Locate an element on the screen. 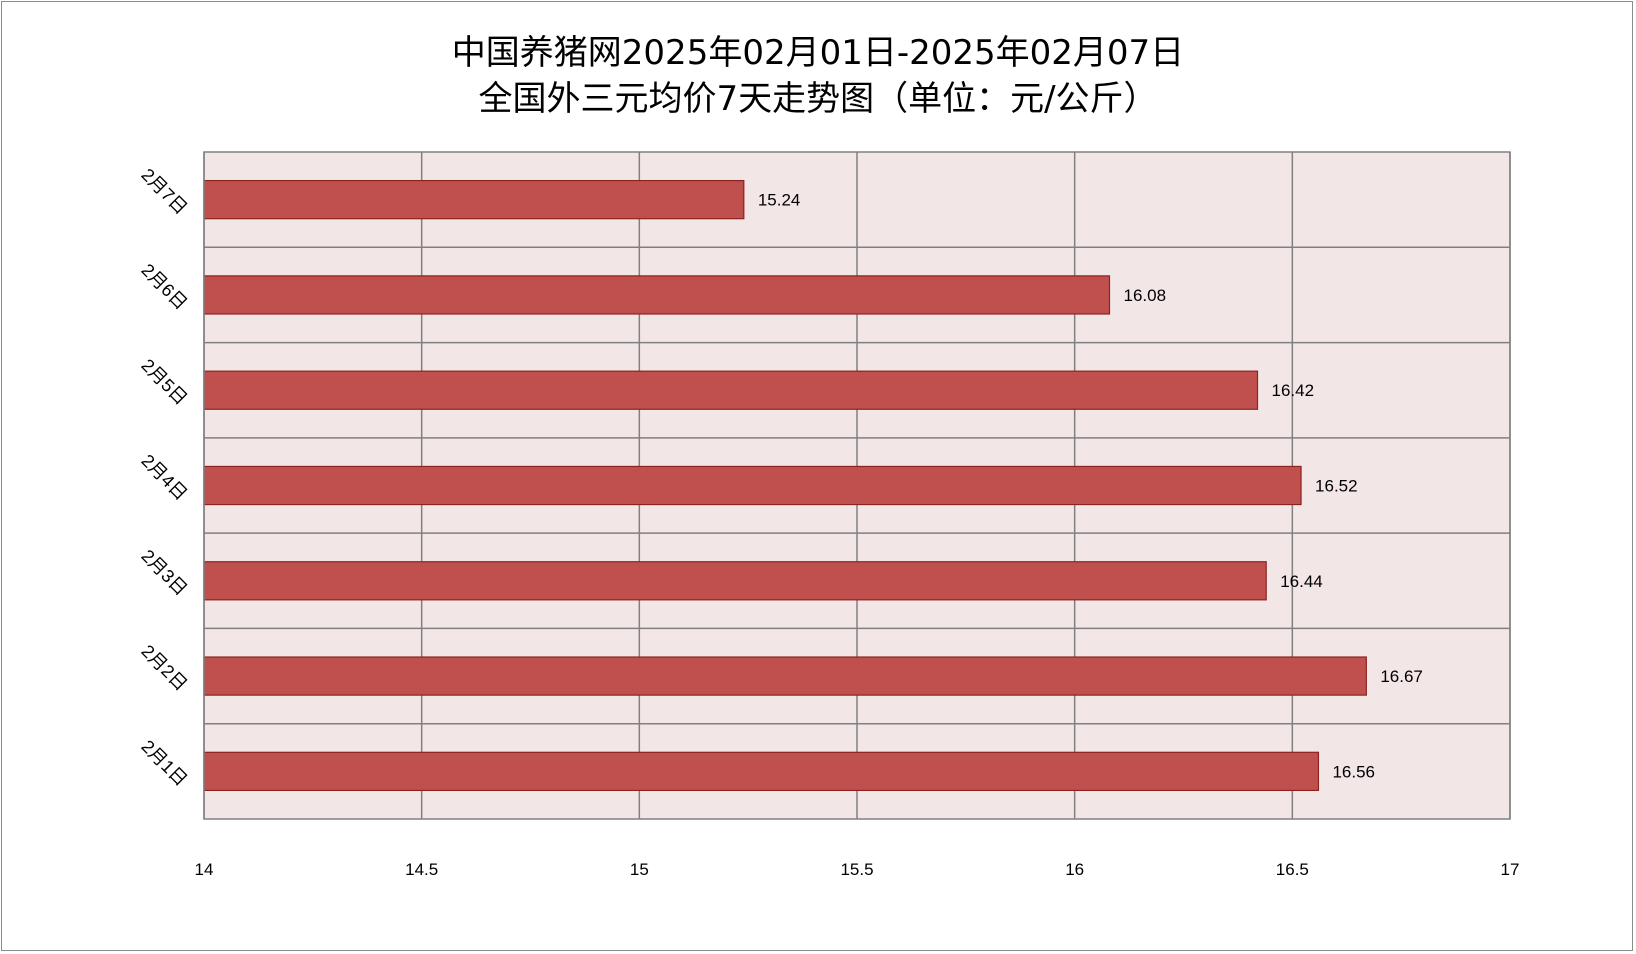 Image resolution: width=1636 pixels, height=954 pixels. y-tick-label-7: 2月7日 is located at coordinates (164, 192).